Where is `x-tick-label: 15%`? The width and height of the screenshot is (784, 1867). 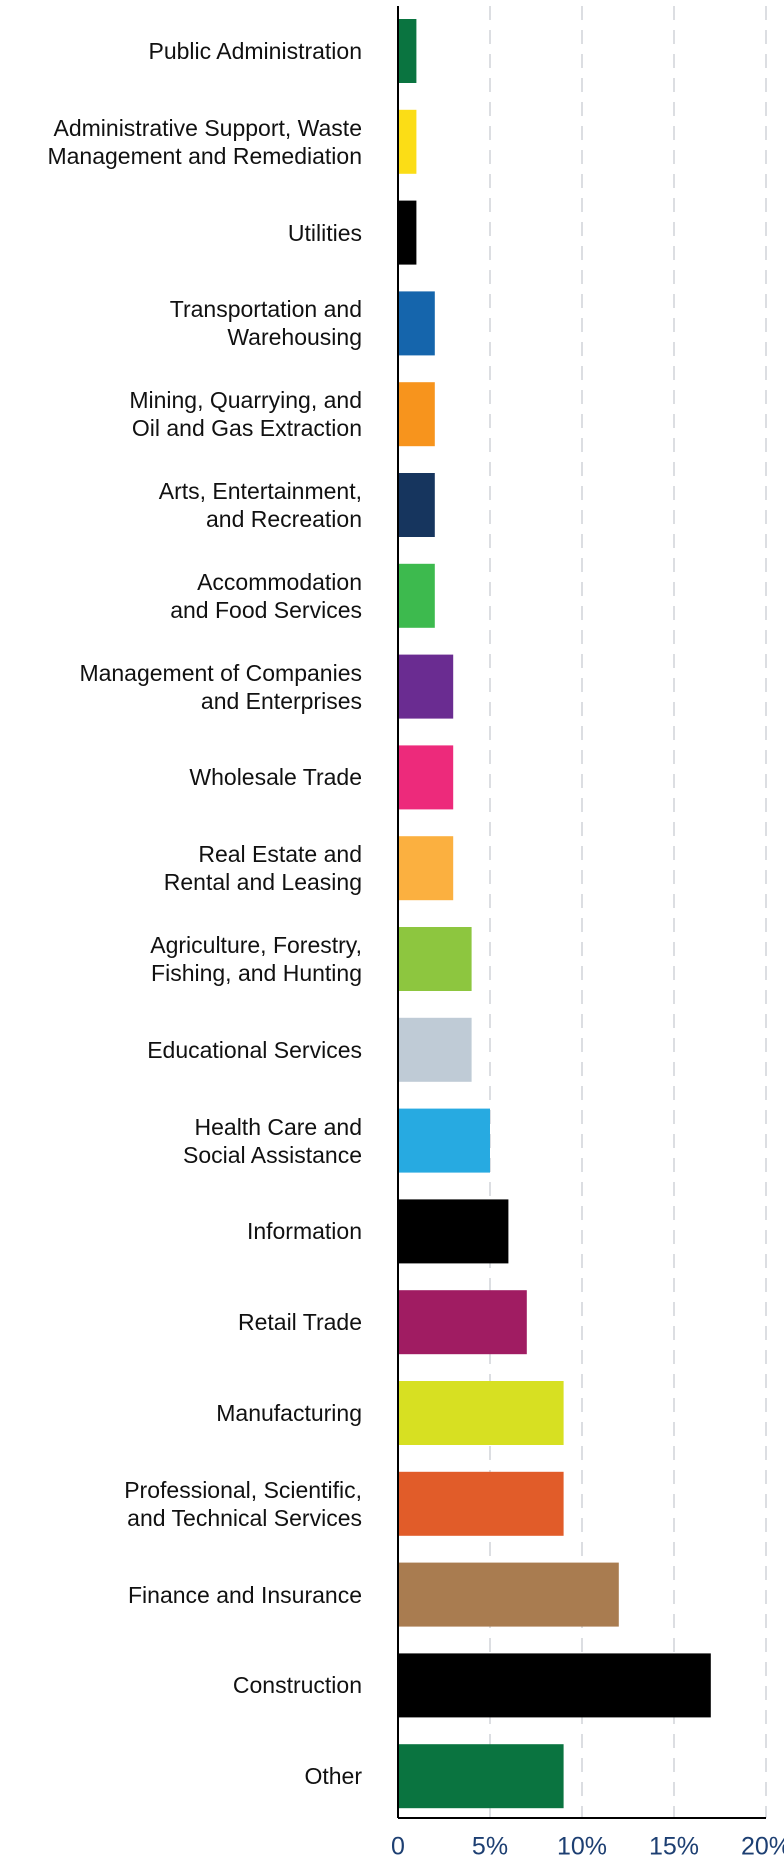
x-tick-label: 15% is located at coordinates (674, 1847).